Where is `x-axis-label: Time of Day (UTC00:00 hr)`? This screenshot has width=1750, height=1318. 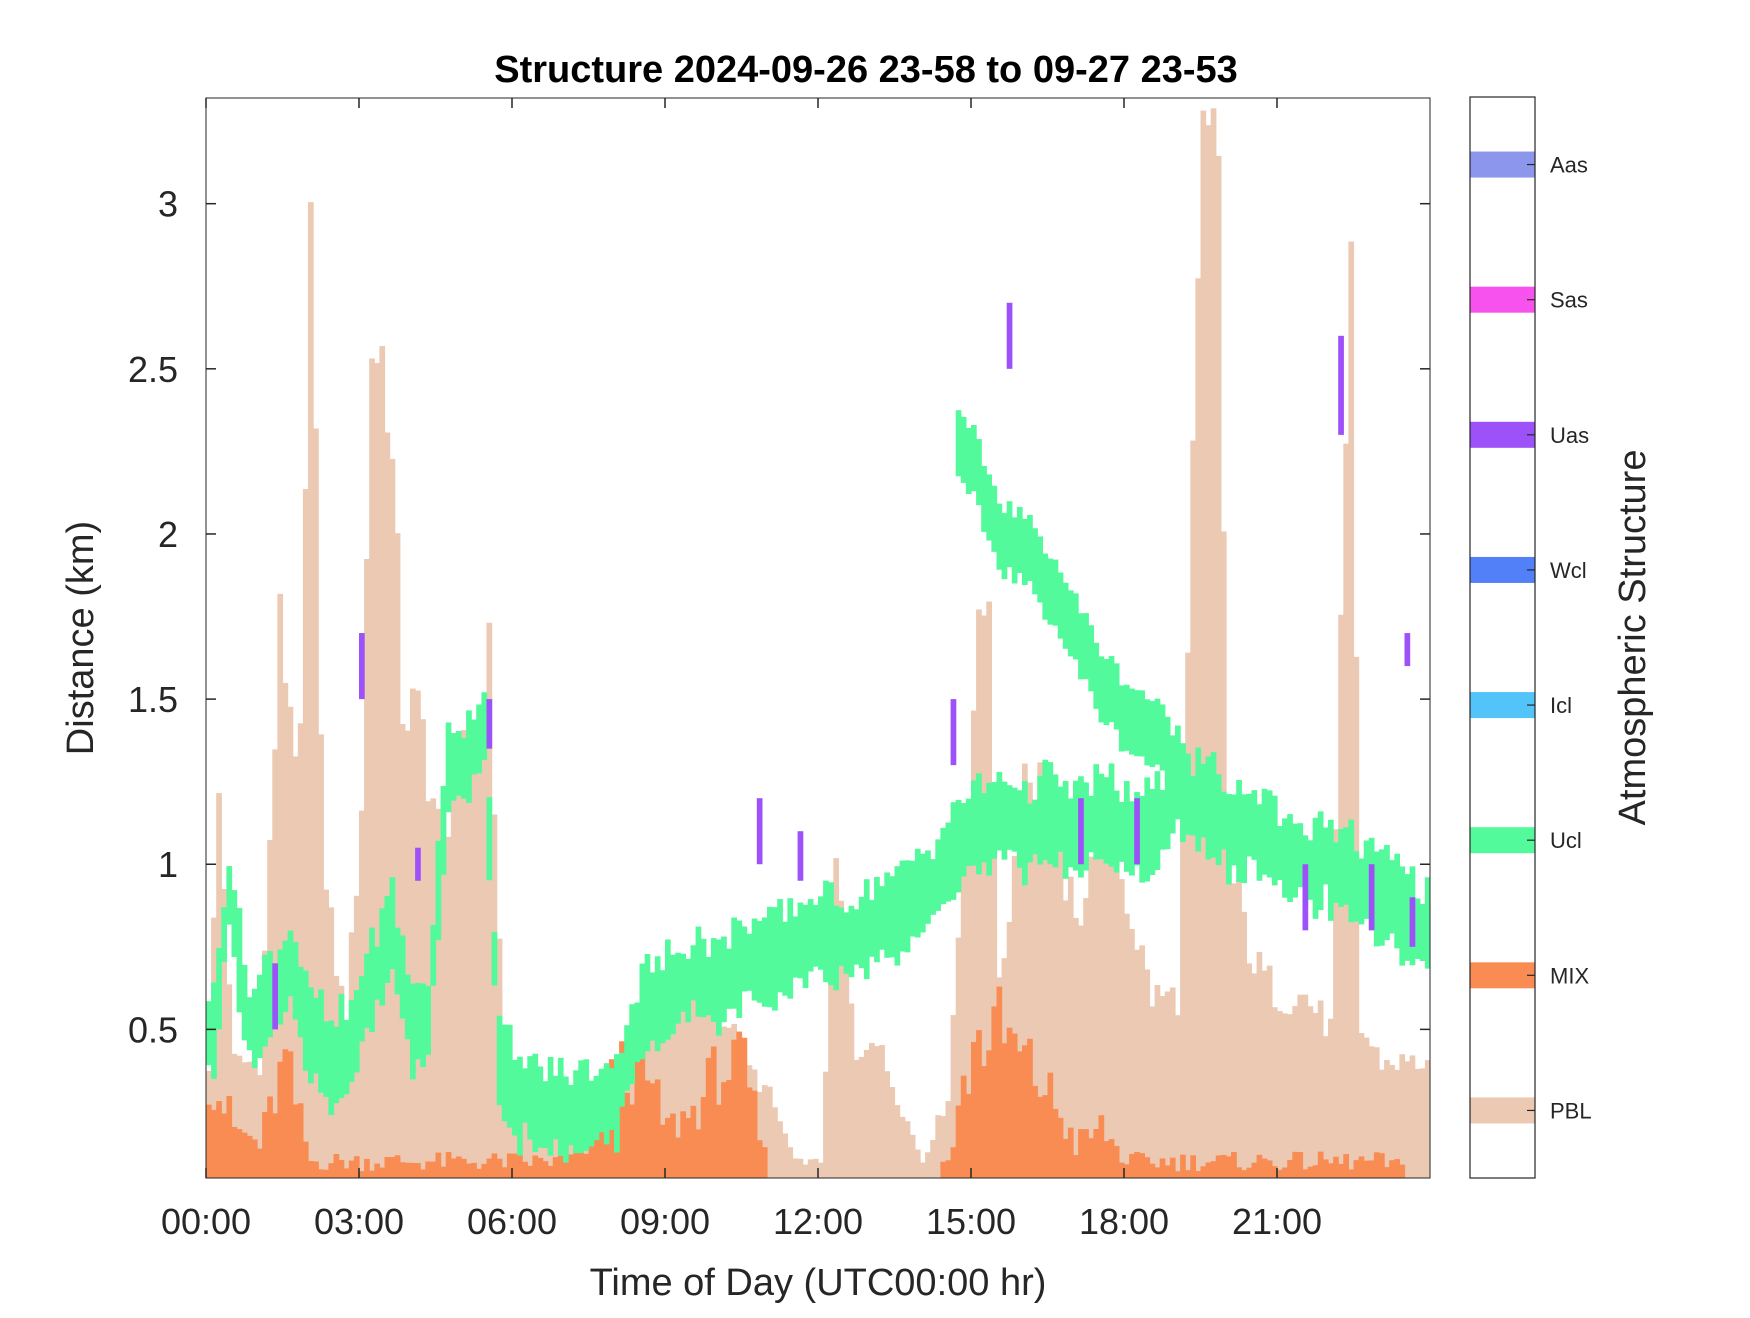 x-axis-label: Time of Day (UTC00:00 hr) is located at coordinates (818, 1283).